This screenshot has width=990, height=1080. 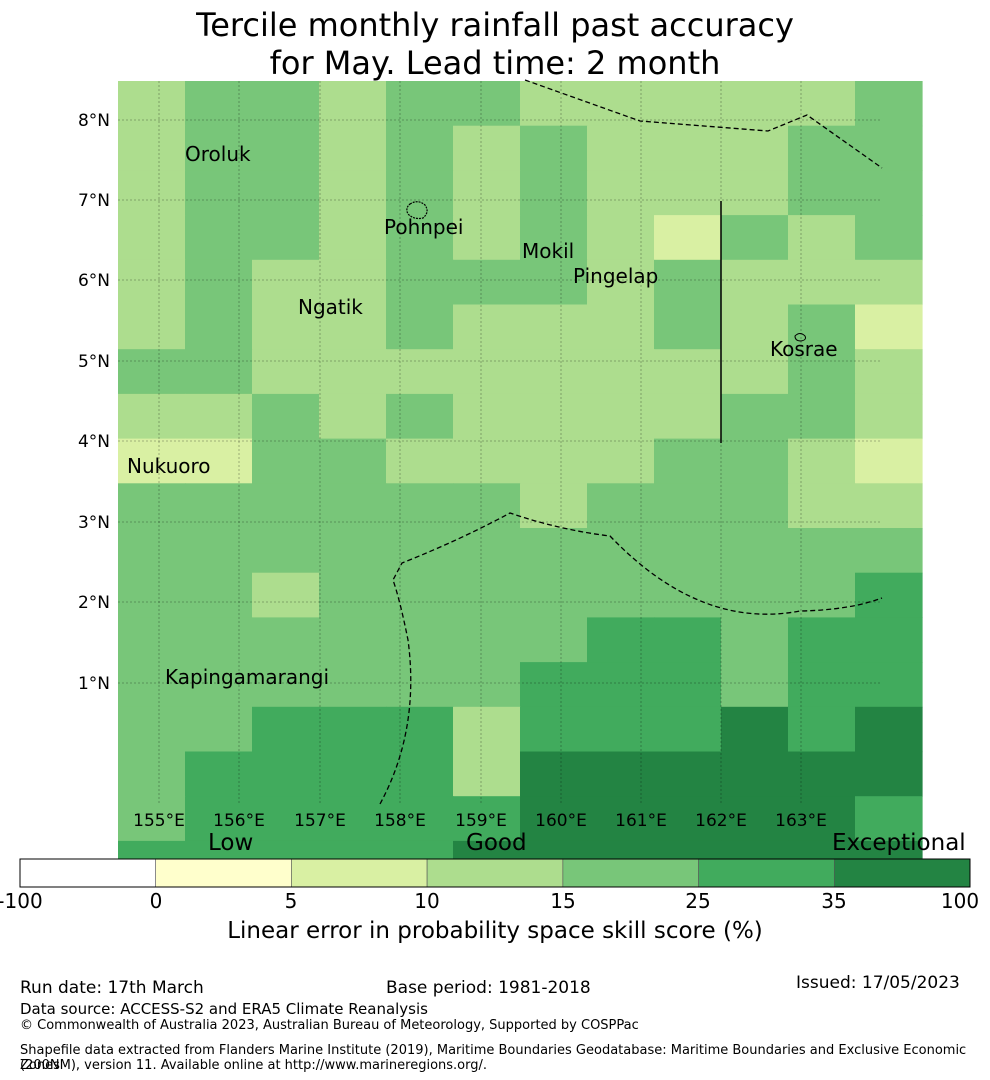 I want to click on place-label-oroluk: Oroluk, so click(x=218, y=154).